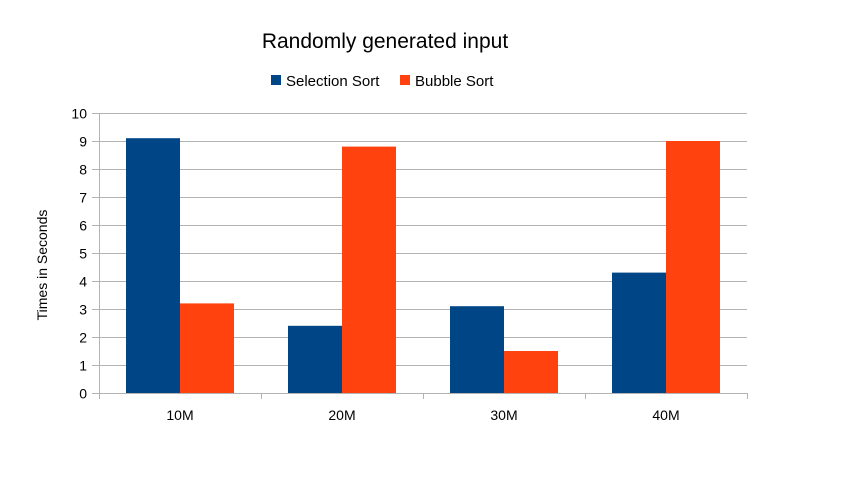  Describe the element at coordinates (333, 81) in the screenshot. I see `legend-label-selection-sort: Selection Sort` at that location.